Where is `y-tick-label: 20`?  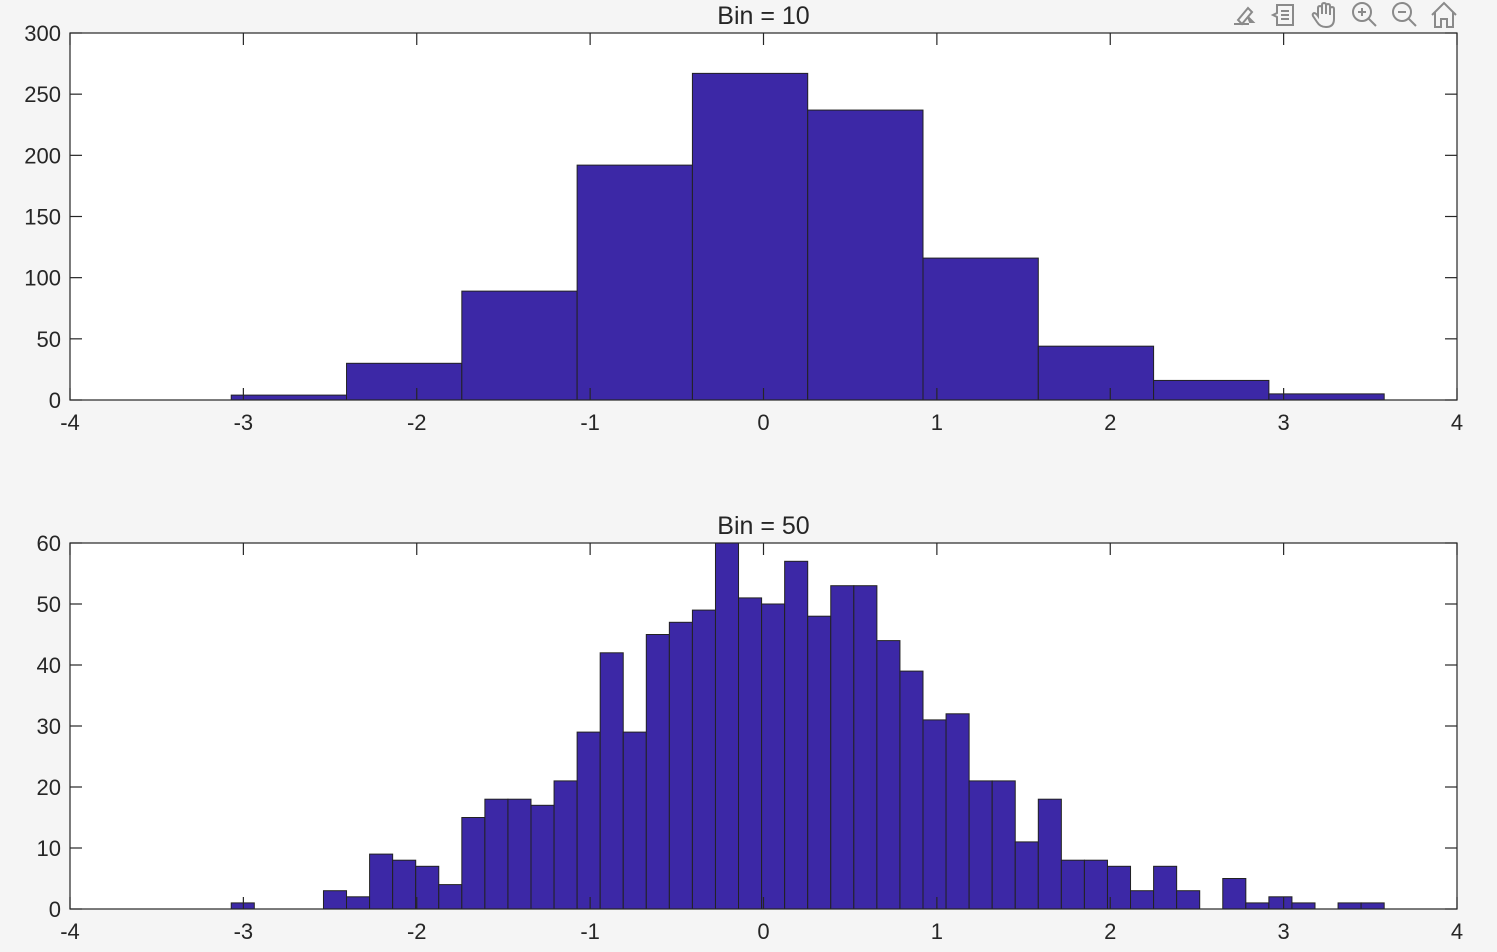
y-tick-label: 20 is located at coordinates (49, 787).